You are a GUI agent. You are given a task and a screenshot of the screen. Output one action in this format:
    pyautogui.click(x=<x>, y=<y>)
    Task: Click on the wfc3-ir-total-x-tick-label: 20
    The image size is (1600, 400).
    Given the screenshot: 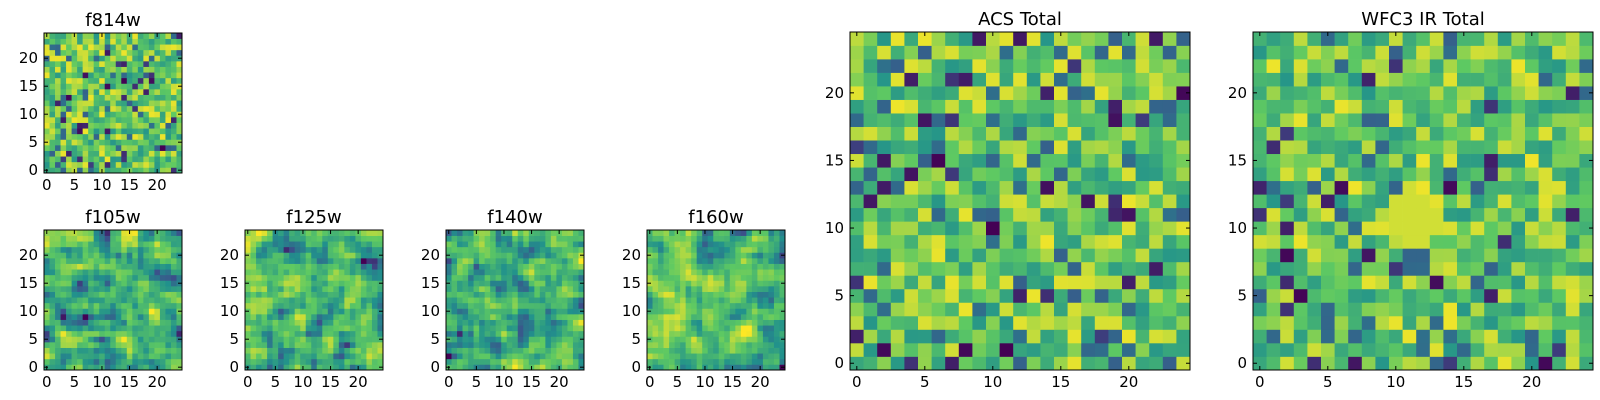 What is the action you would take?
    pyautogui.click(x=1531, y=382)
    